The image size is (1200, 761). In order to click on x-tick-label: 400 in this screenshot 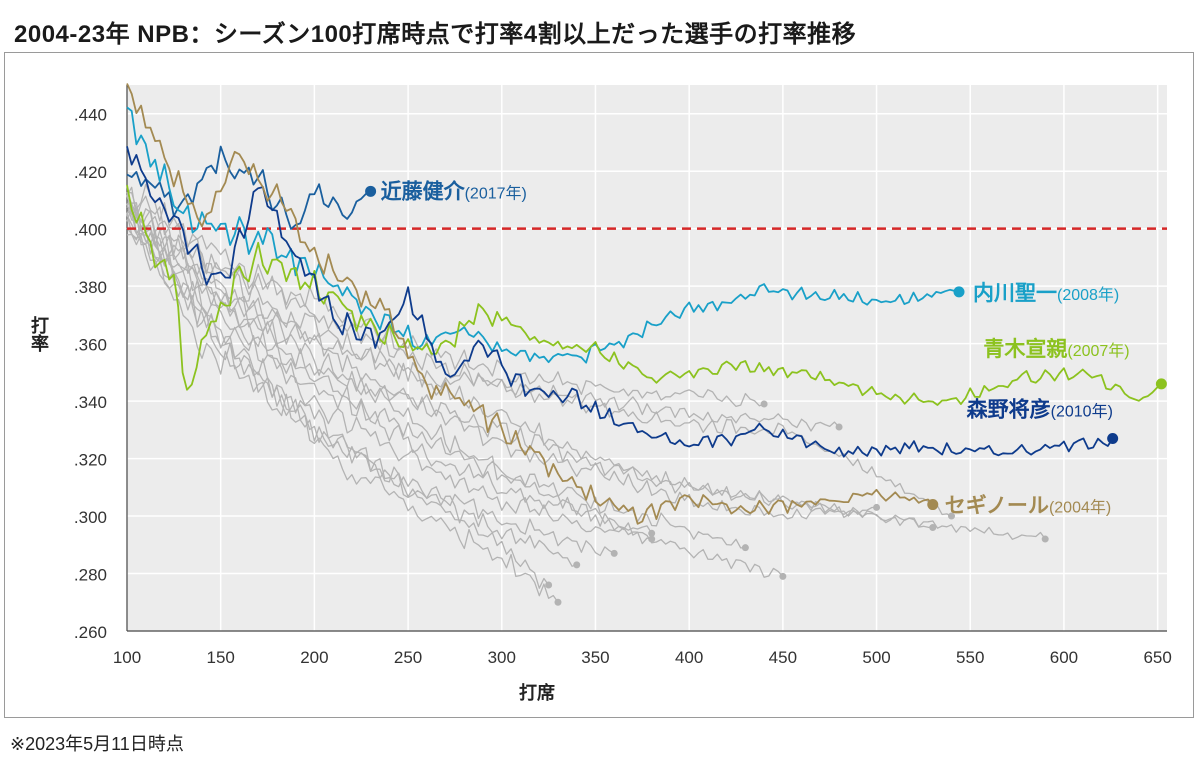, I will do `click(689, 657)`.